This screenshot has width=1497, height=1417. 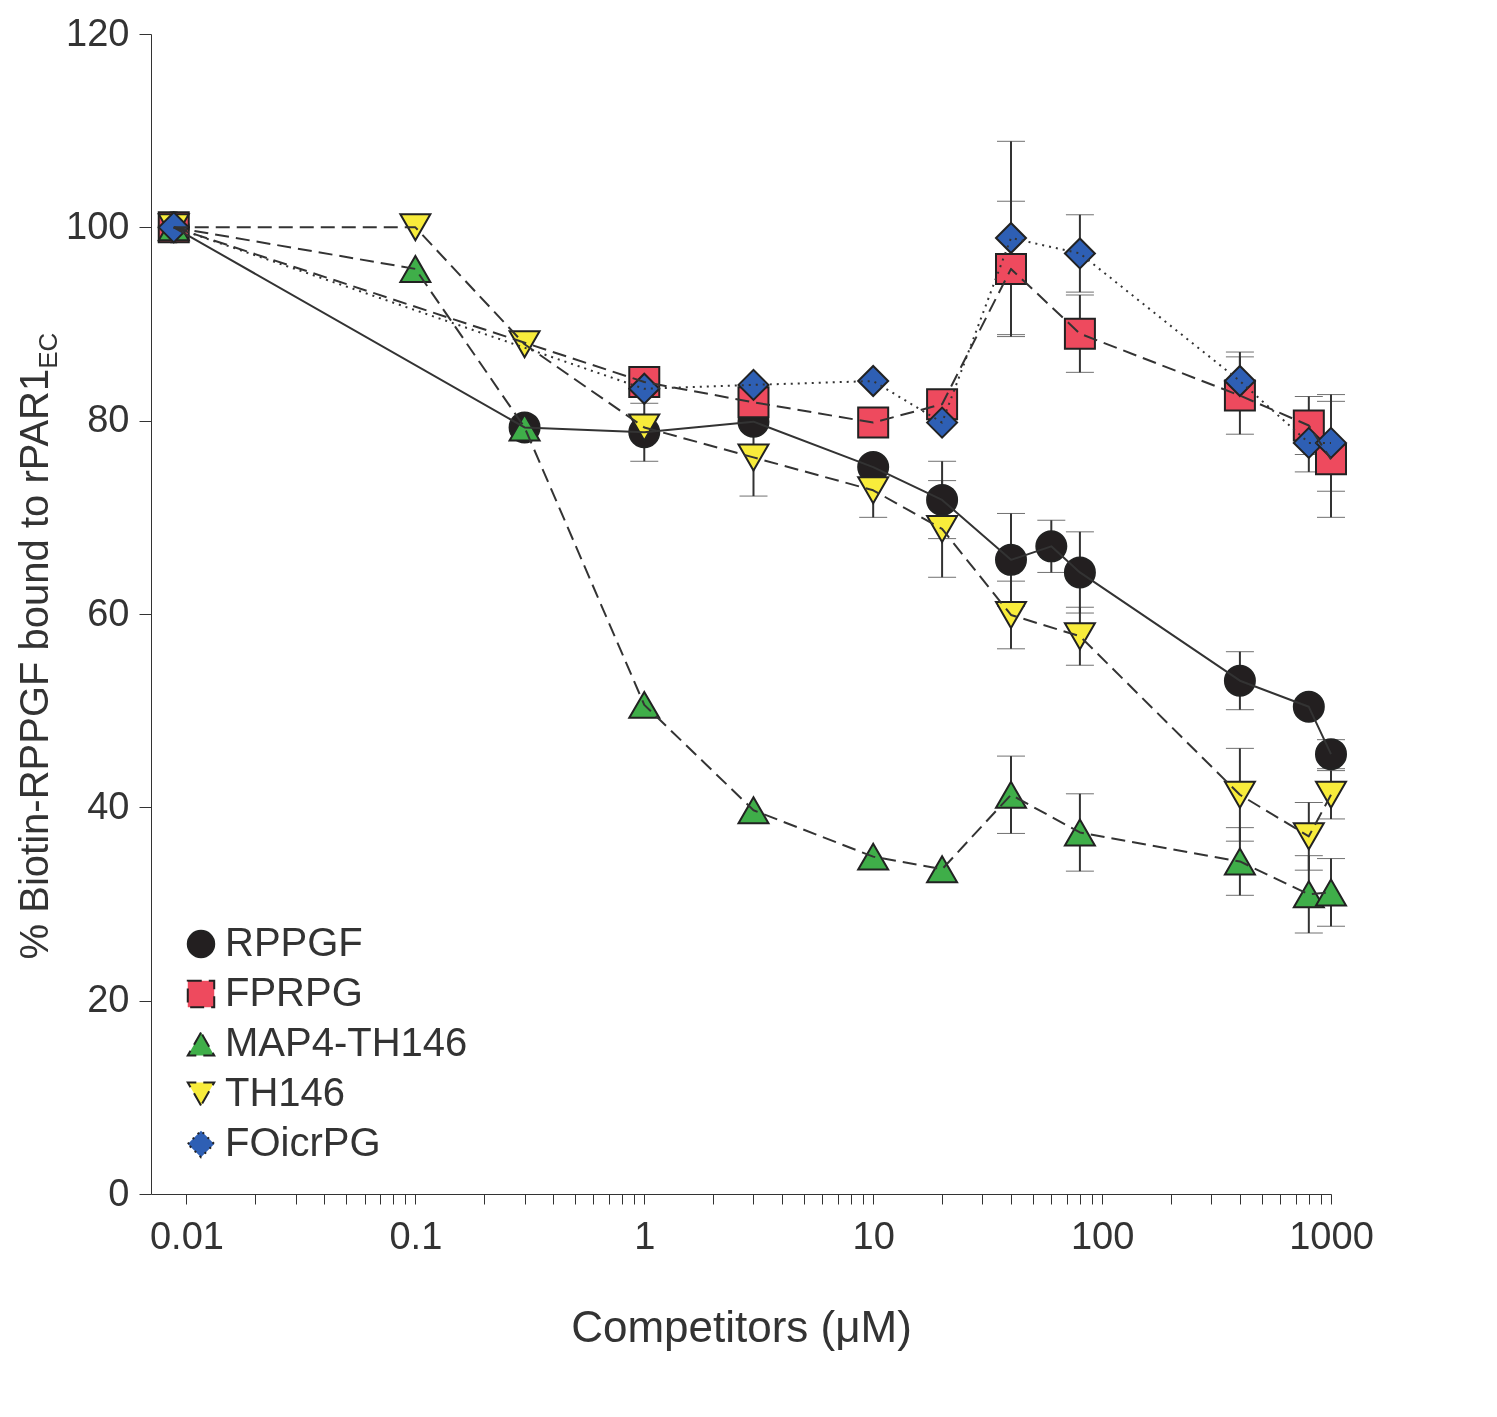 I want to click on x-tick-label: 0.01, so click(x=186, y=1235).